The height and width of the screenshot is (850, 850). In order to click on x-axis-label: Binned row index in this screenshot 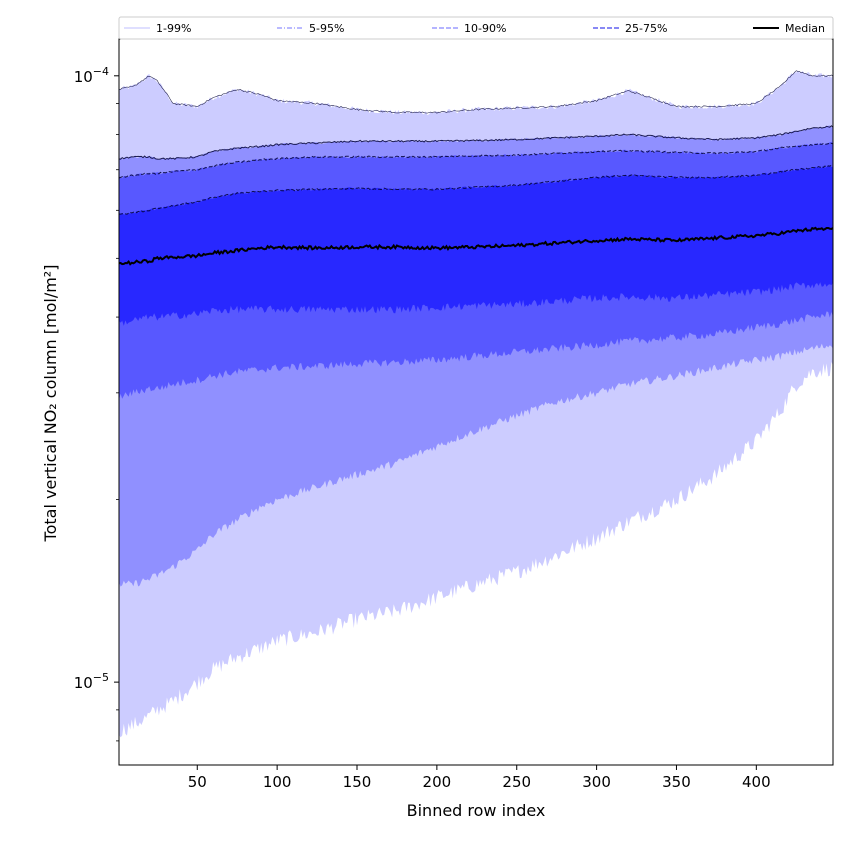, I will do `click(476, 810)`.